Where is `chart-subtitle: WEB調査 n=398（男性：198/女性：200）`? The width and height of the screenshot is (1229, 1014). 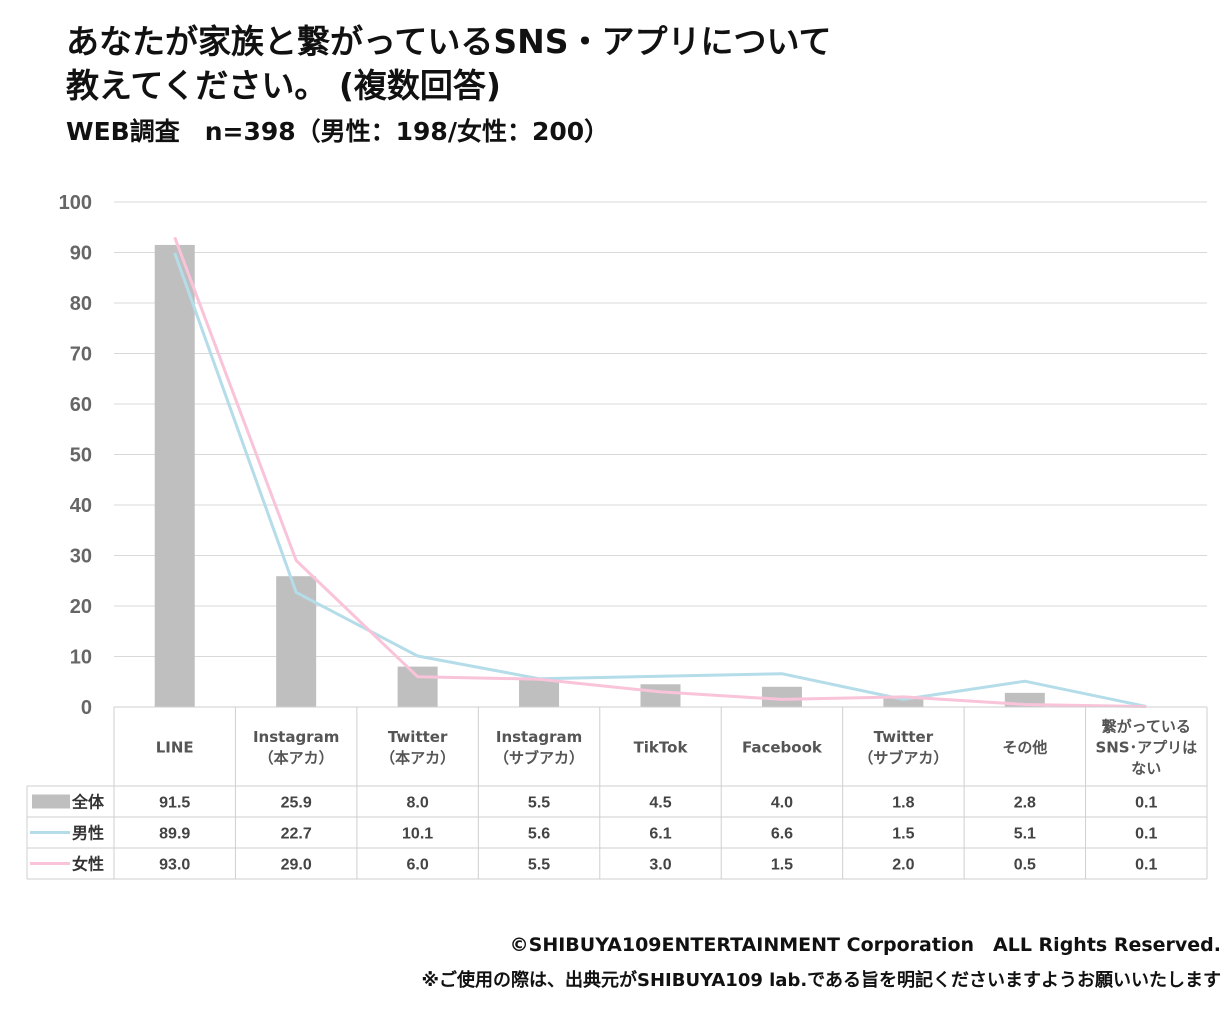
chart-subtitle: WEB調査 n=398（男性：198/女性：200） is located at coordinates (338, 131).